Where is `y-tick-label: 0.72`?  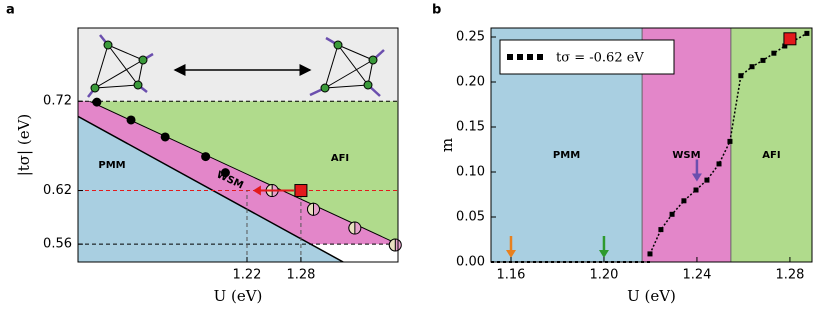 y-tick-label: 0.72 is located at coordinates (57, 101).